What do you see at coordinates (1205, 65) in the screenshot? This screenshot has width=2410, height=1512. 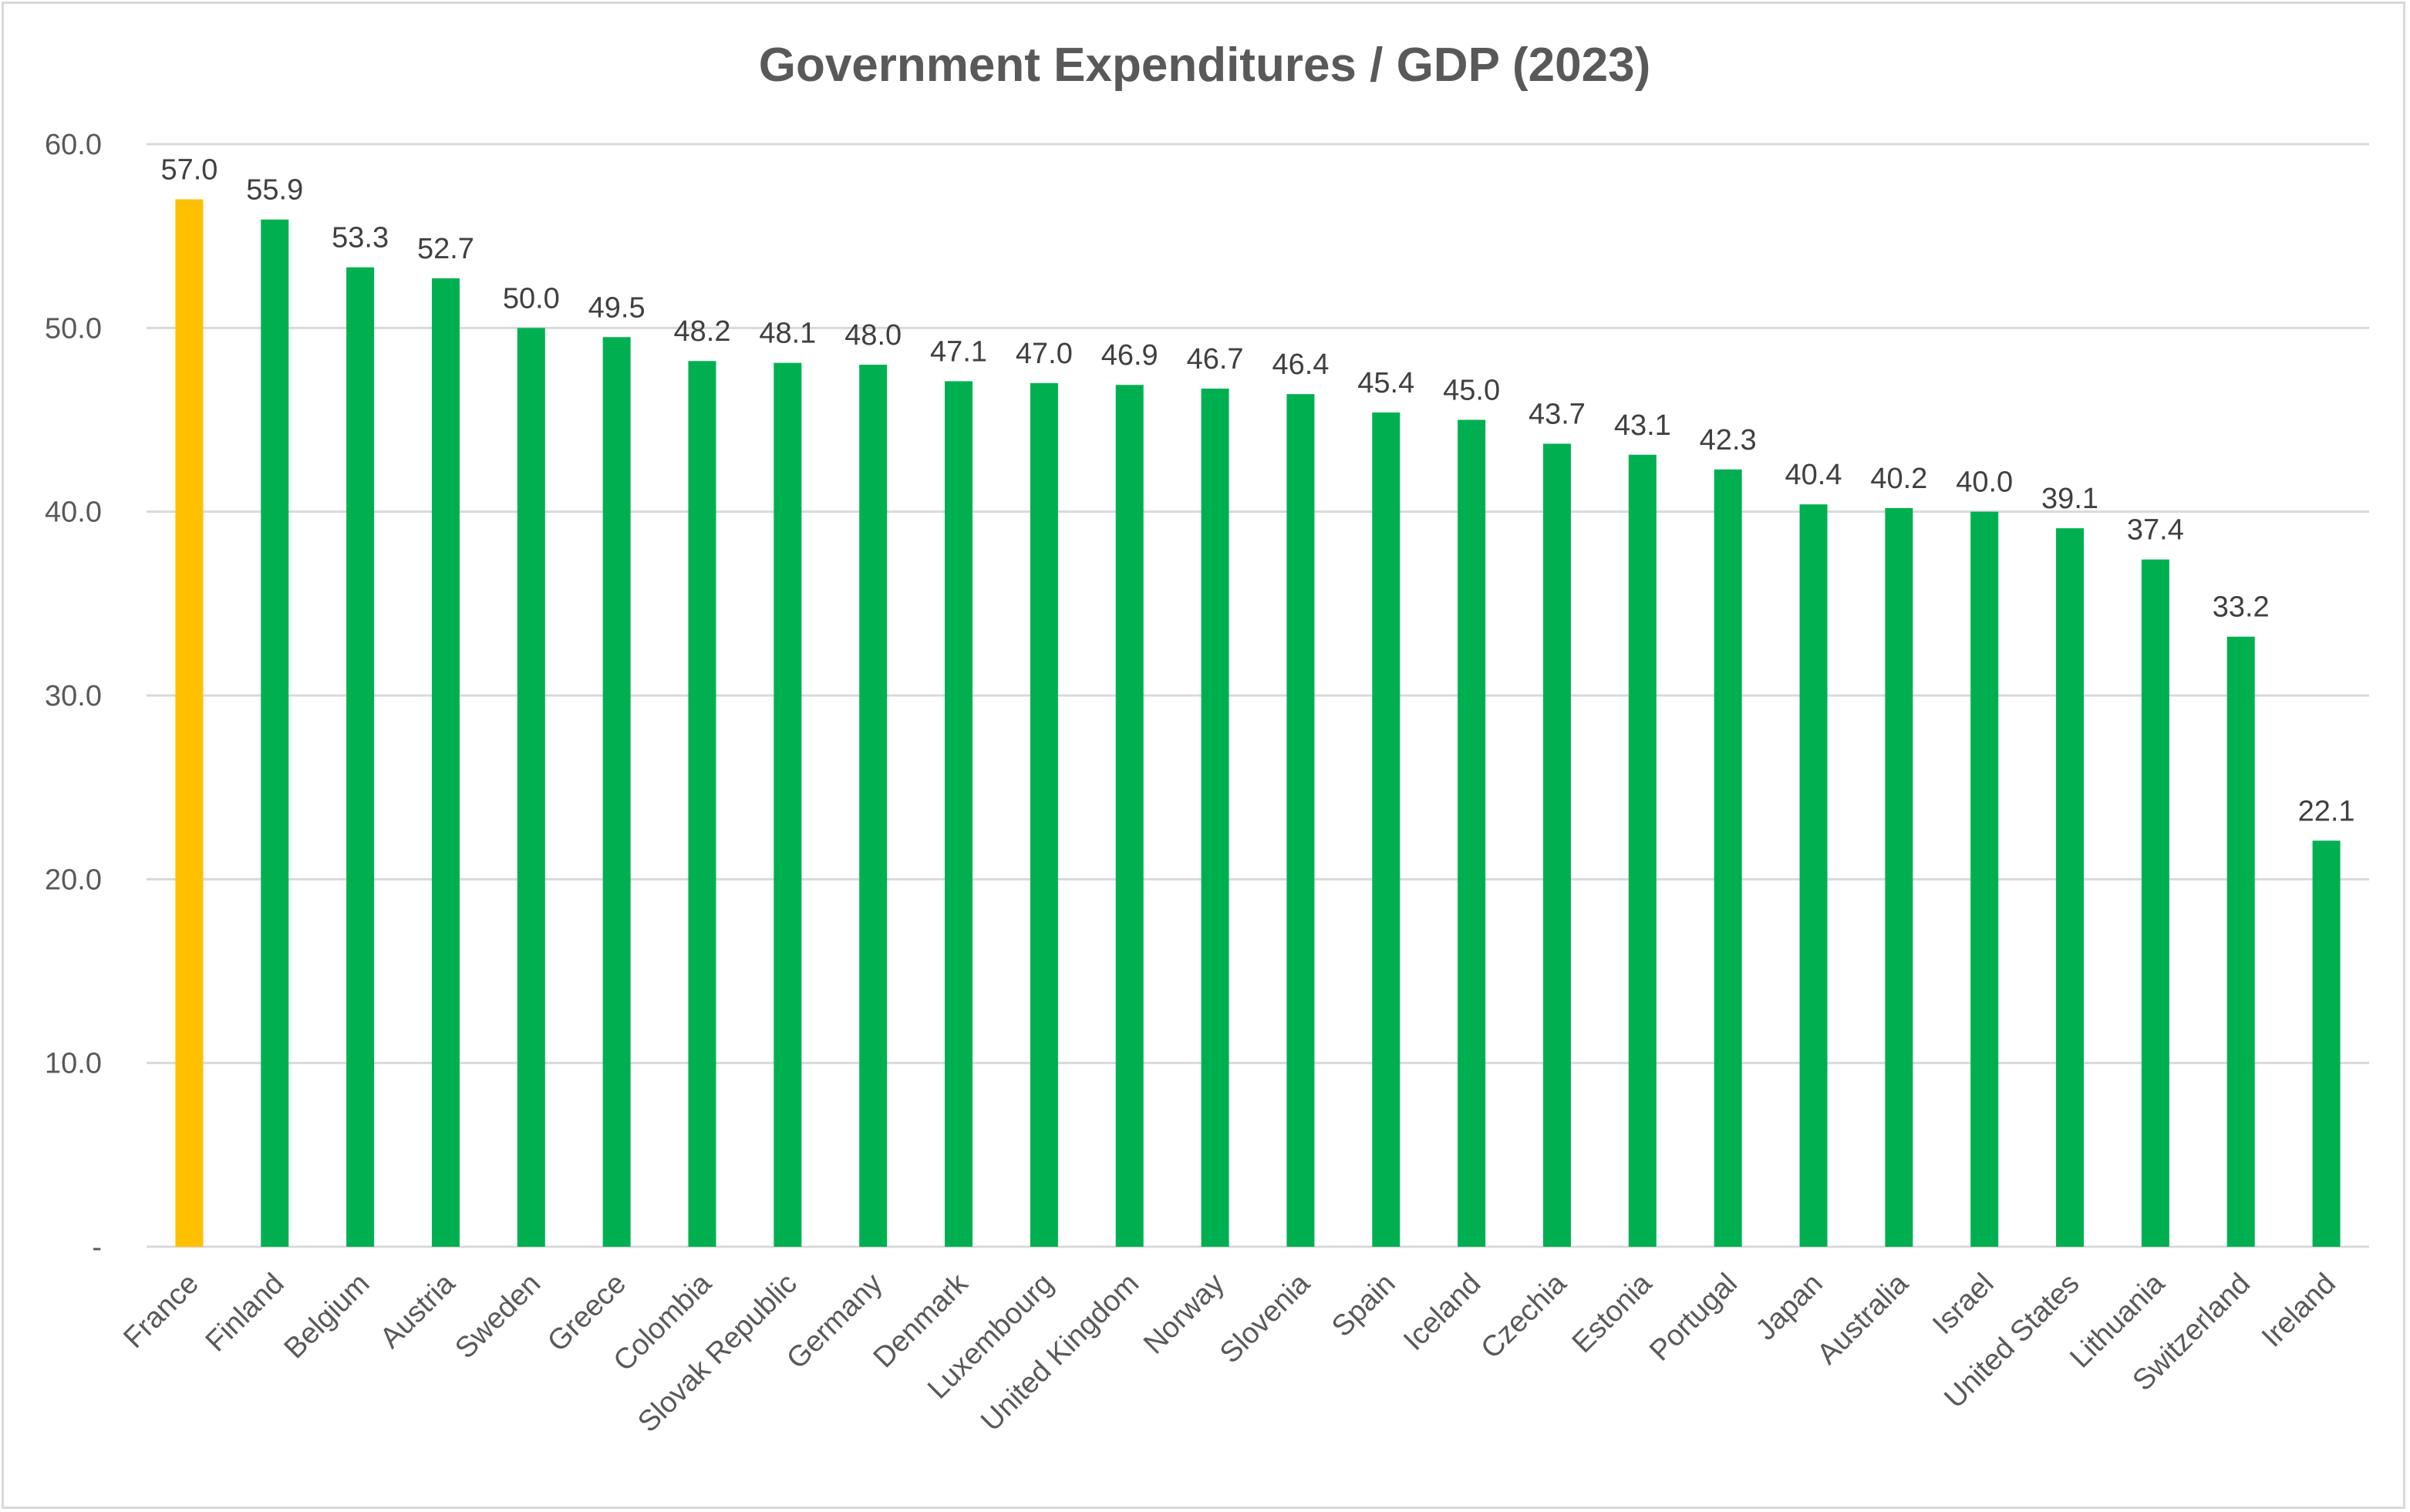 I see `chart-title: Government Expenditures / GDP (2023)` at bounding box center [1205, 65].